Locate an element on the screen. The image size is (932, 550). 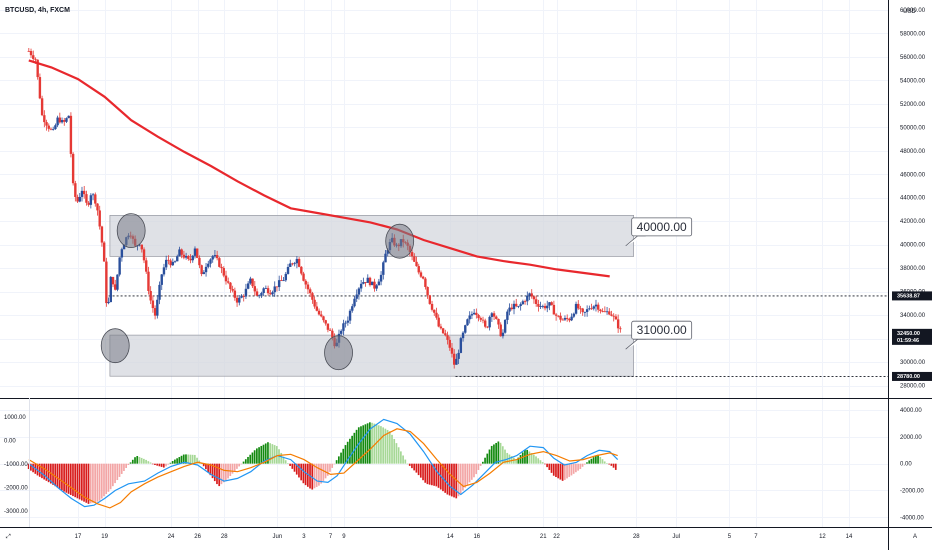
time-axis: 17 19 24 26 28 Jun 3 7 9 14 16 21 22 28 Jul 5 7 12 14 is located at coordinates (464, 537).